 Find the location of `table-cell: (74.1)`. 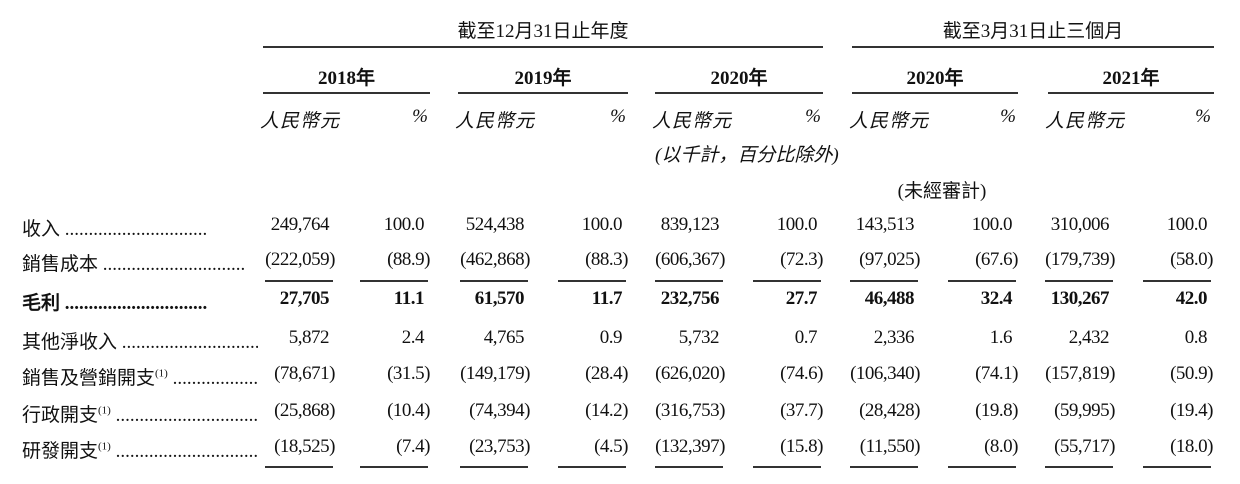

table-cell: (74.1) is located at coordinates (996, 373).